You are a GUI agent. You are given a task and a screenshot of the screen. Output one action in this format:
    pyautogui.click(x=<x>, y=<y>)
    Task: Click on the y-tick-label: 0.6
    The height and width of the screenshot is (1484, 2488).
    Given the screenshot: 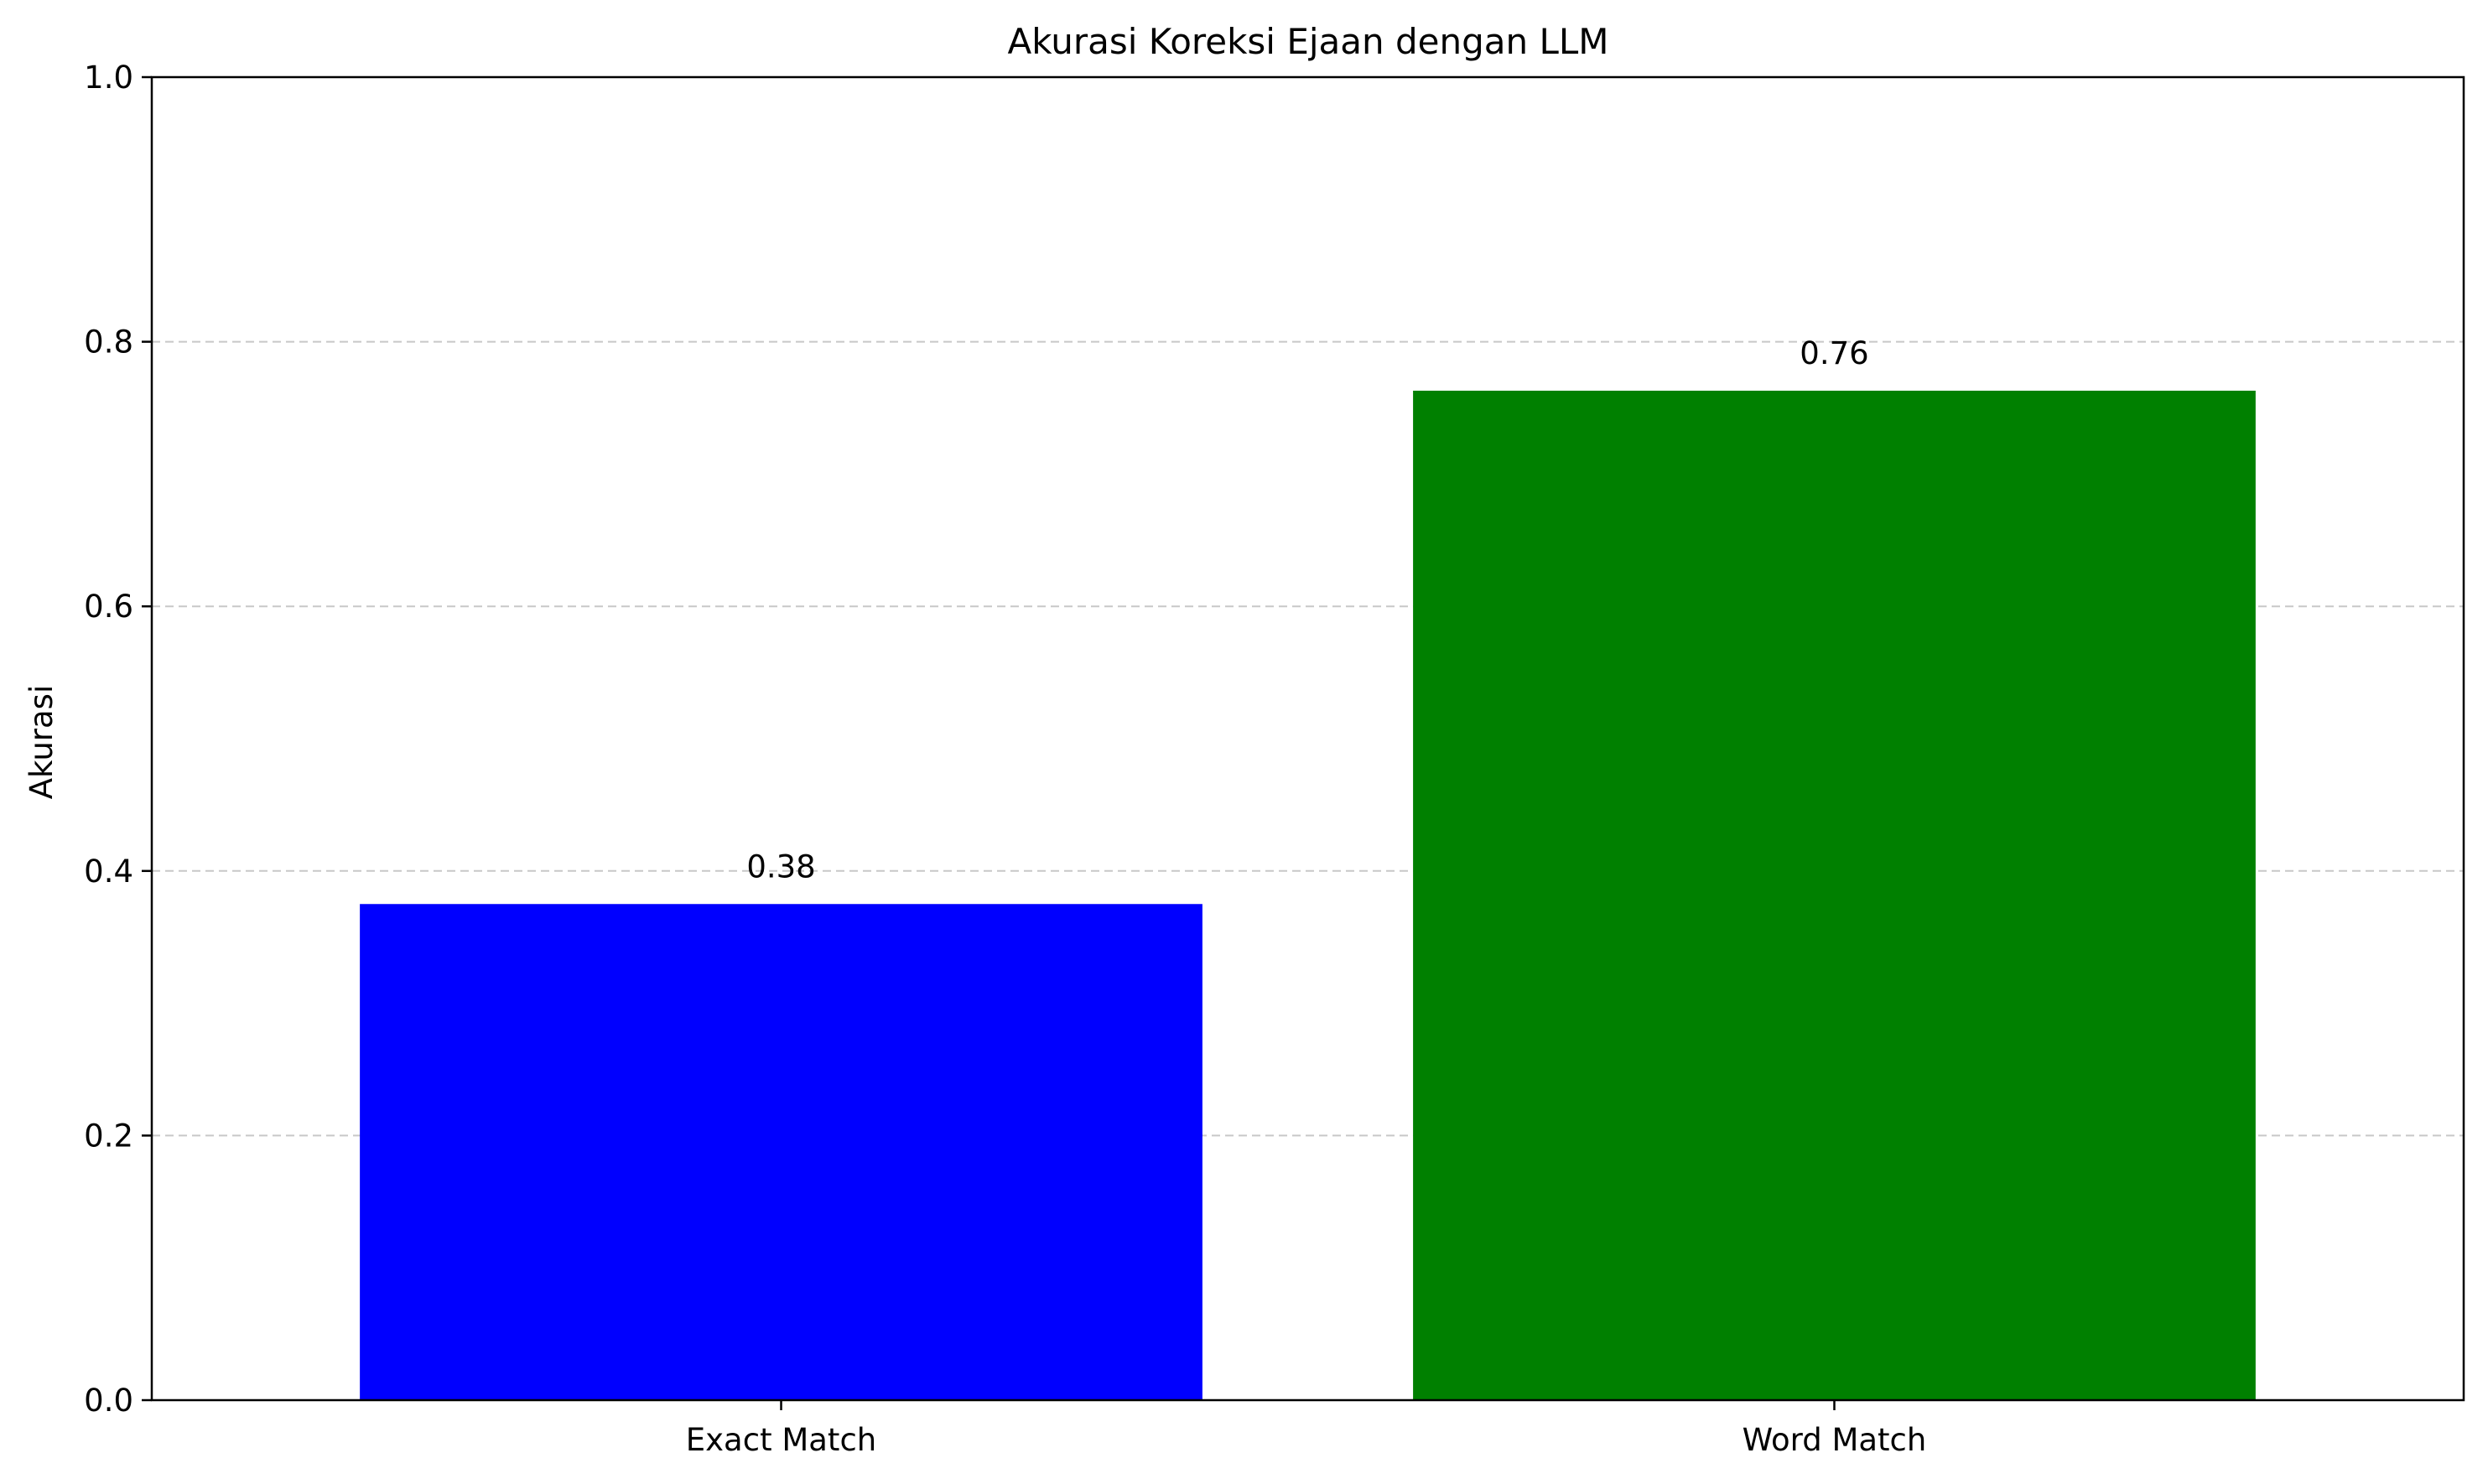 What is the action you would take?
    pyautogui.click(x=109, y=607)
    